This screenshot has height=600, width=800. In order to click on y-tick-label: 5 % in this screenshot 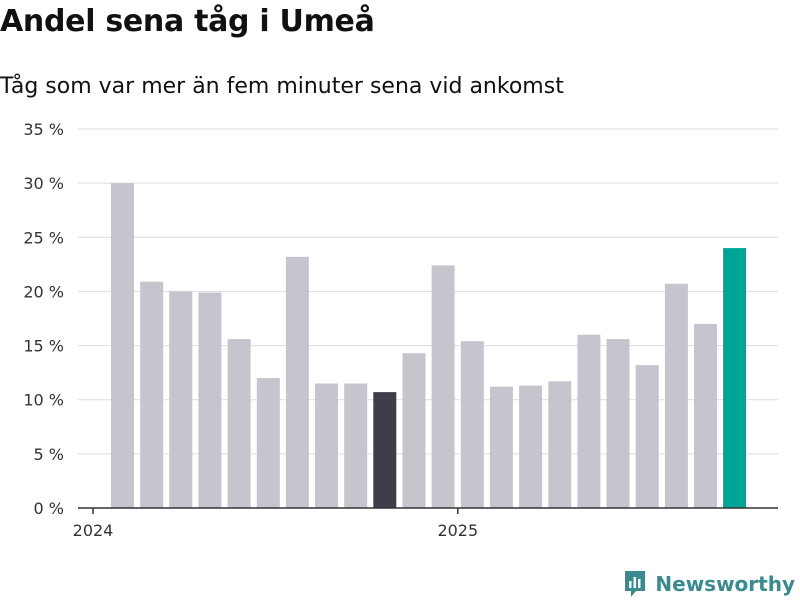, I will do `click(49, 454)`.